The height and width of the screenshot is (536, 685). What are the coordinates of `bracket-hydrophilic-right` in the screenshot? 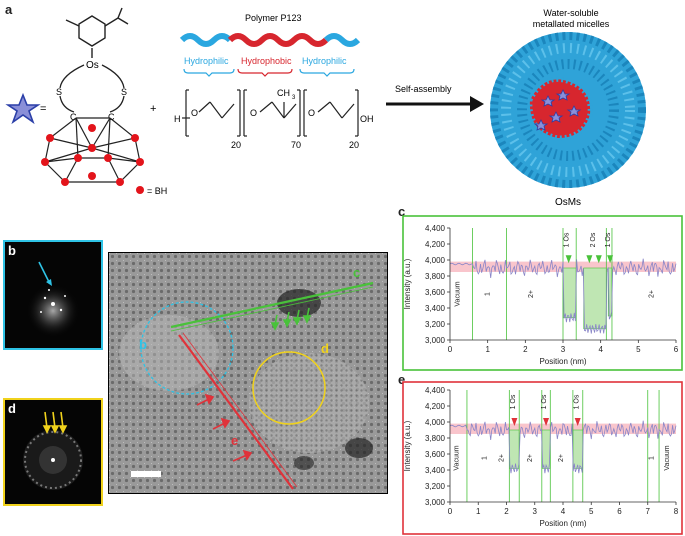 It's located at (327, 72).